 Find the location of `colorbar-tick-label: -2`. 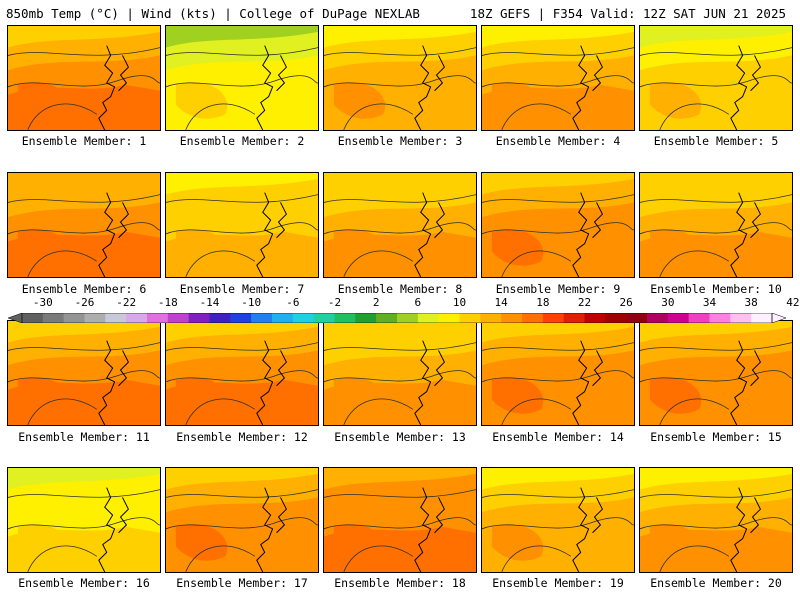

colorbar-tick-label: -2 is located at coordinates (334, 302).